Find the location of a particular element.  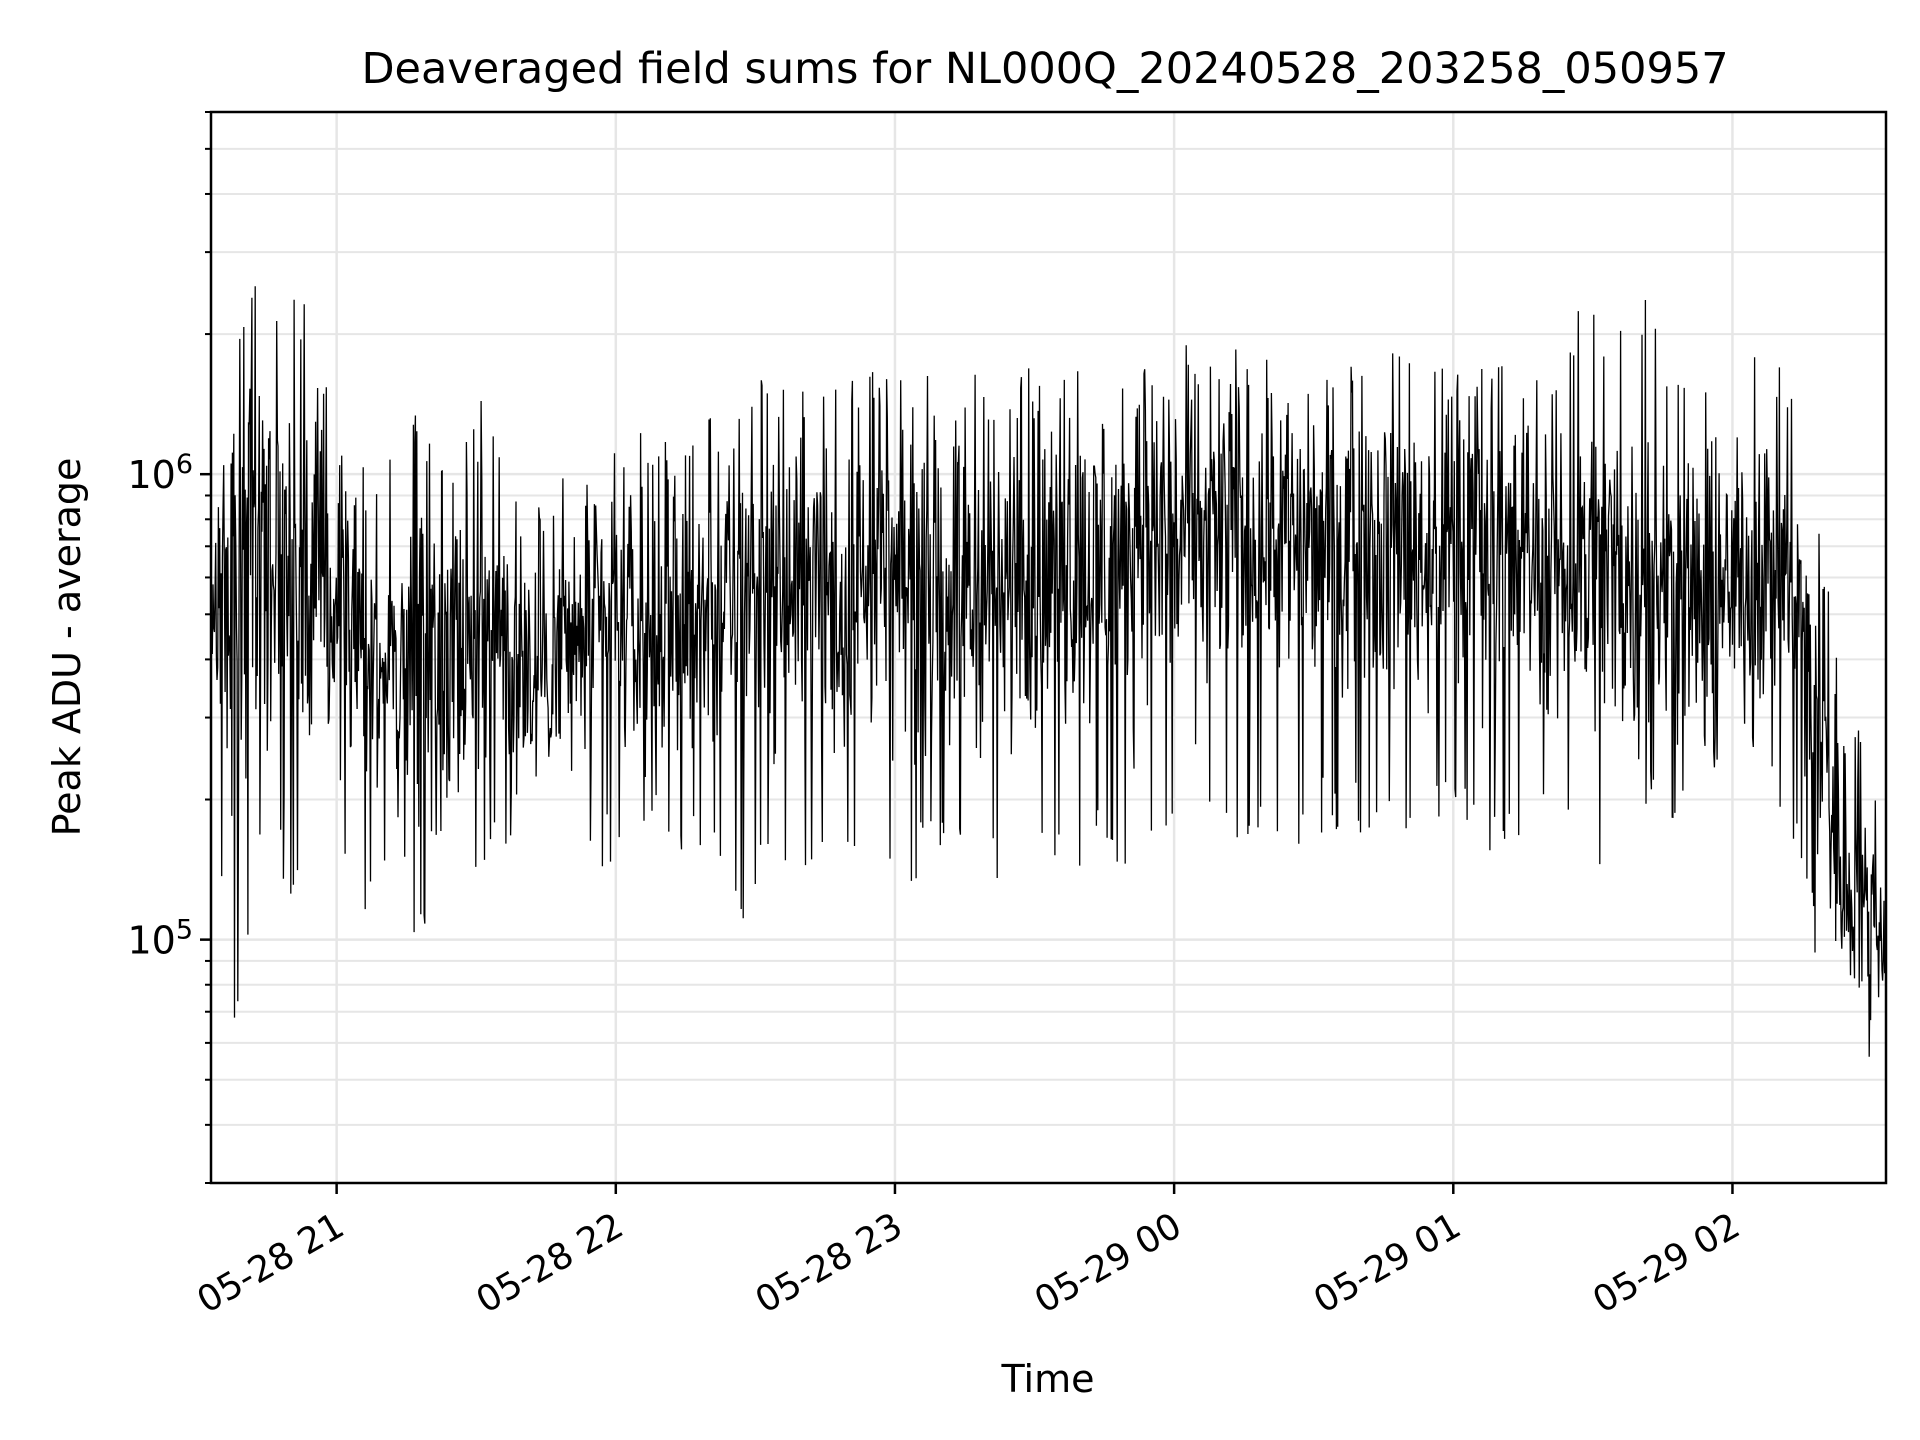

y-tick-label: 106 is located at coordinates (160, 473).